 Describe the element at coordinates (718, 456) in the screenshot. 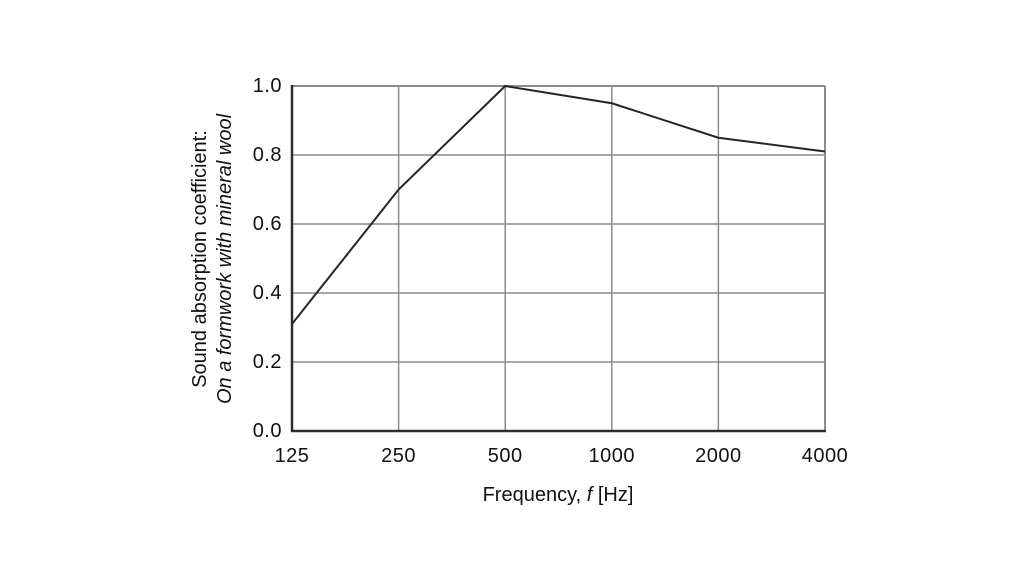

I see `x-tick-label: 2000` at that location.